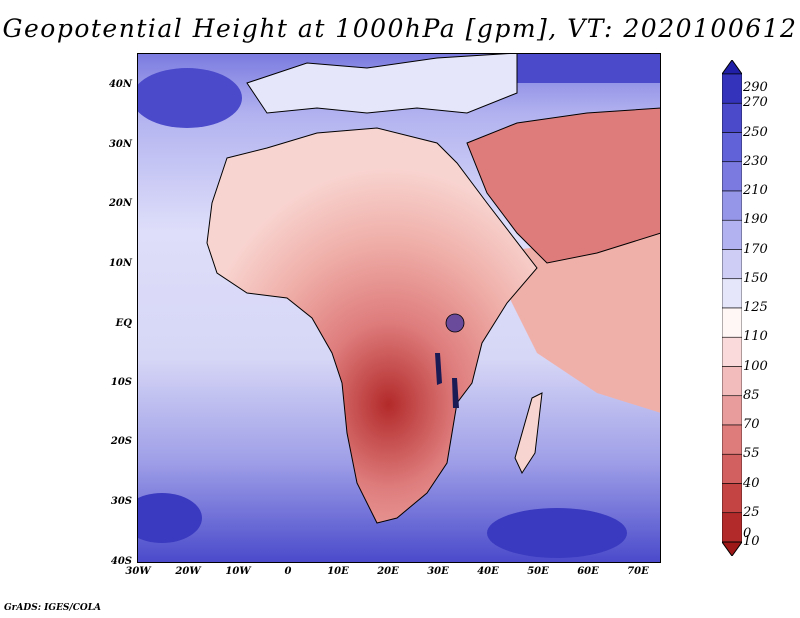  I want to click on colorbar-label: 85, so click(751, 395).